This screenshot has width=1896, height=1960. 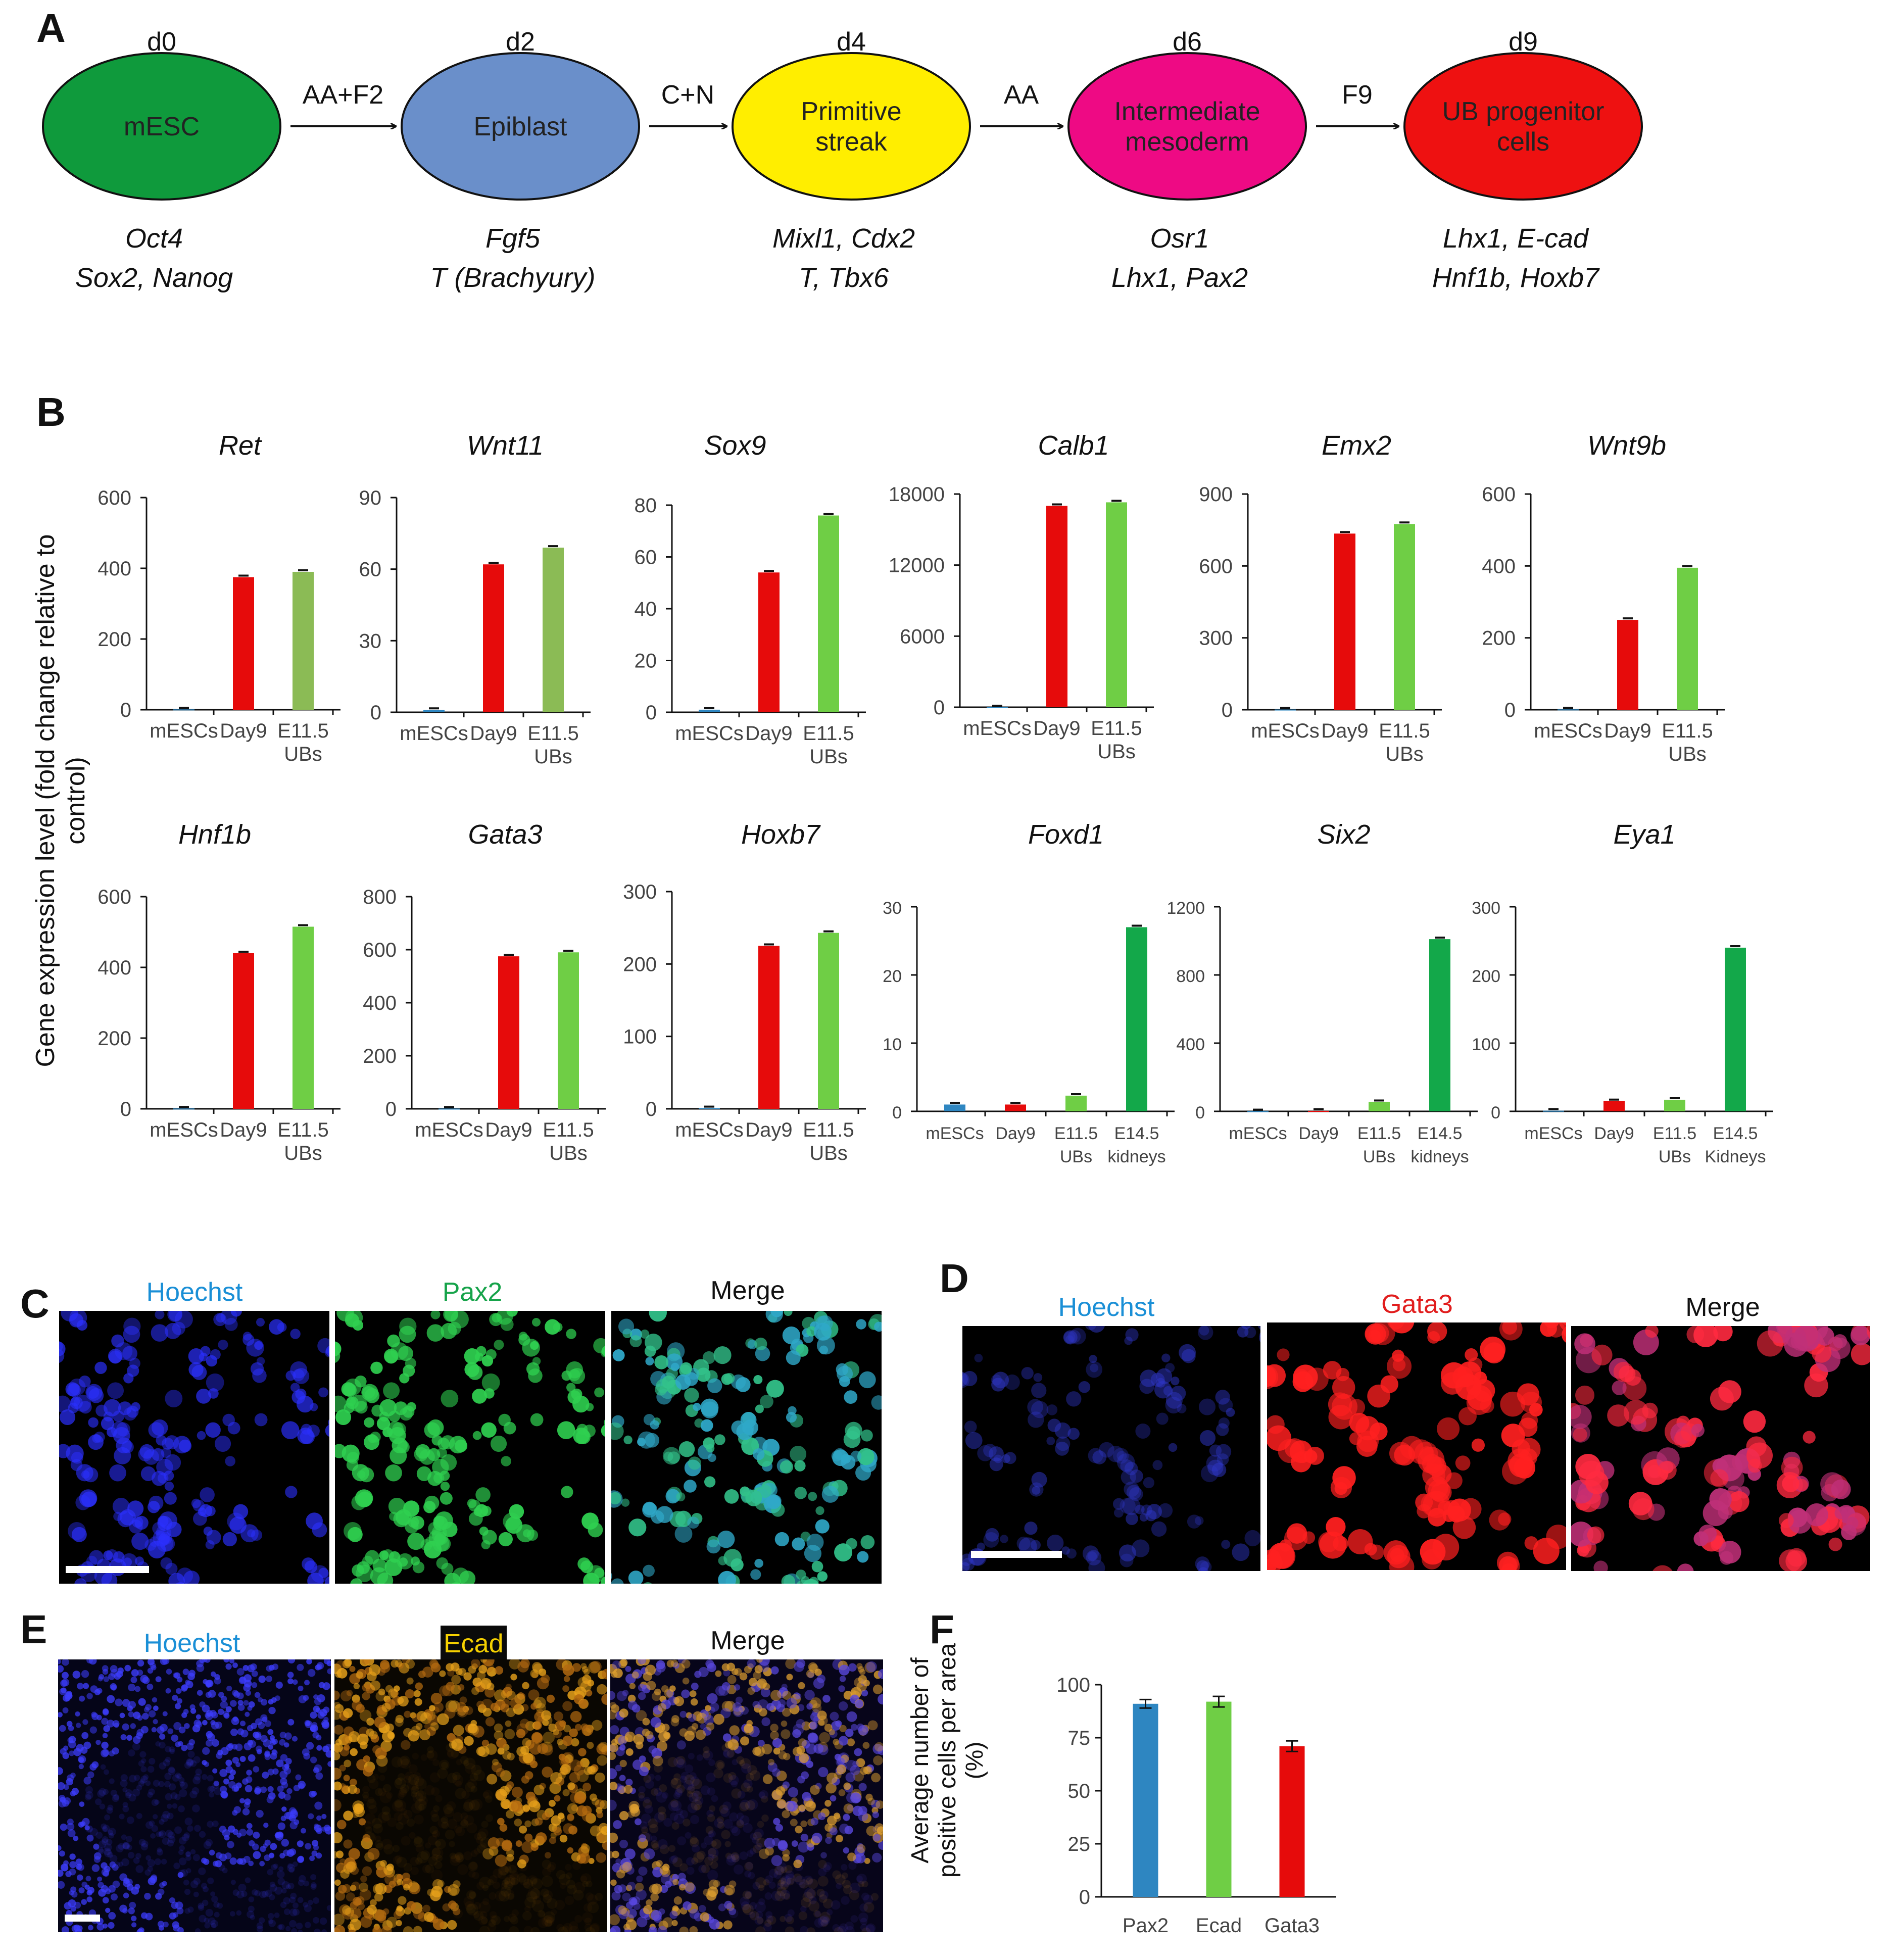 I want to click on x-tick-label: Pax2, so click(x=1146, y=1926).